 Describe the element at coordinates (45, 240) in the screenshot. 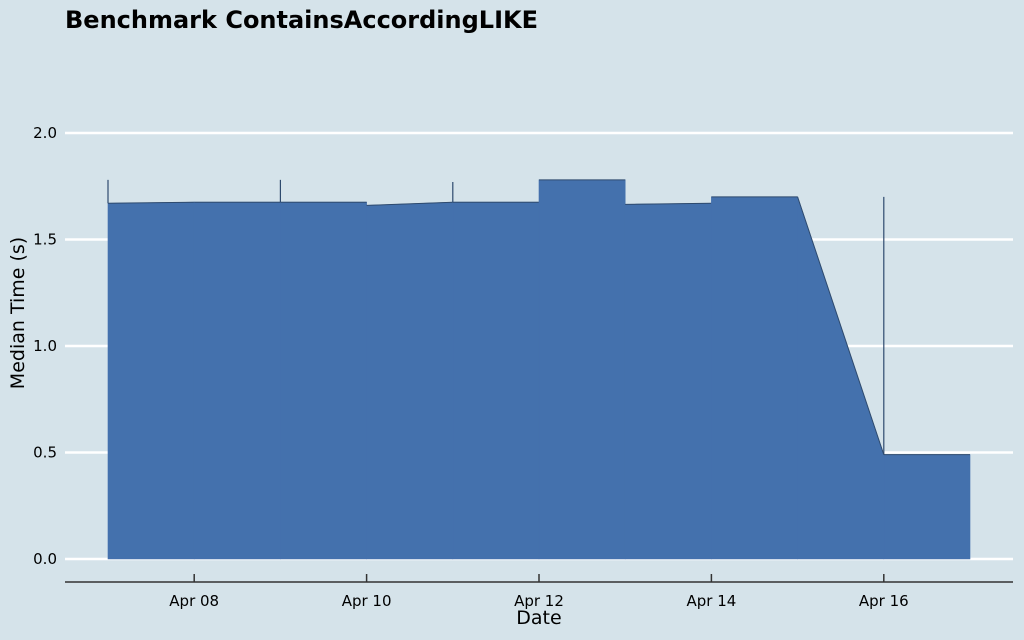

I see `y-tick-label: 1.5` at that location.